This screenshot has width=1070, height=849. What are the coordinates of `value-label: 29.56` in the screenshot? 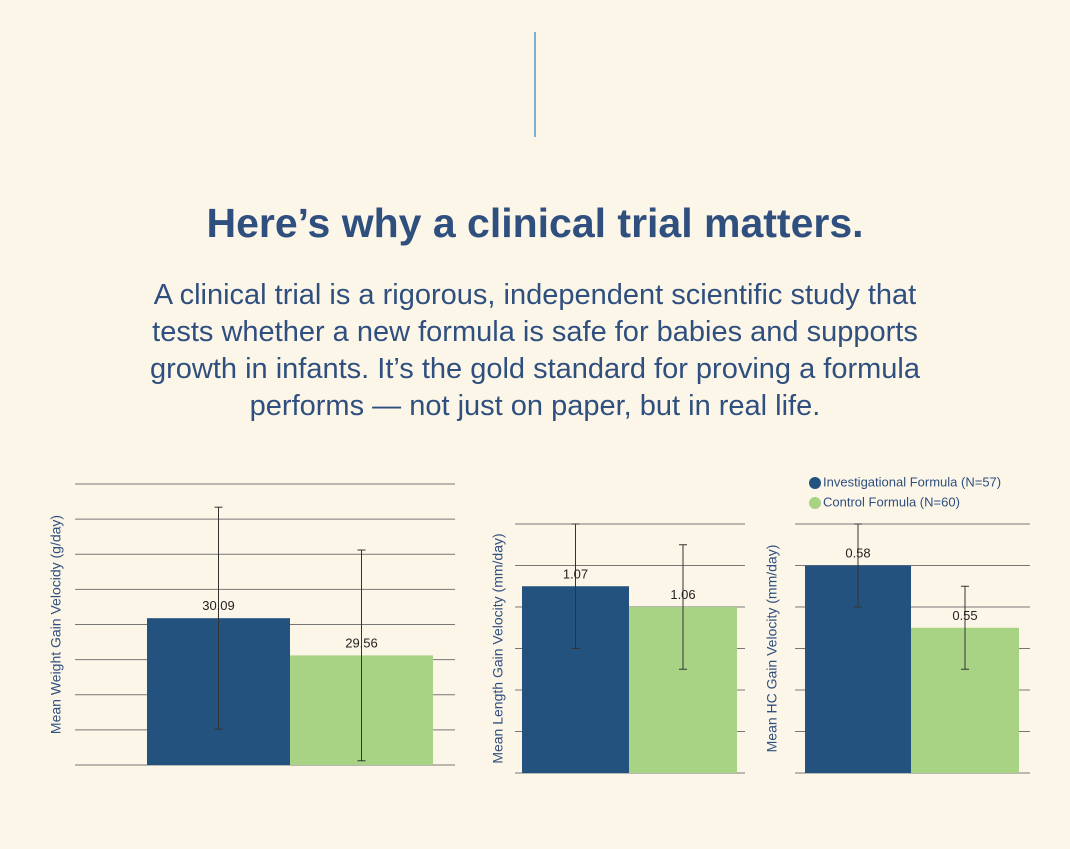 It's located at (361, 642).